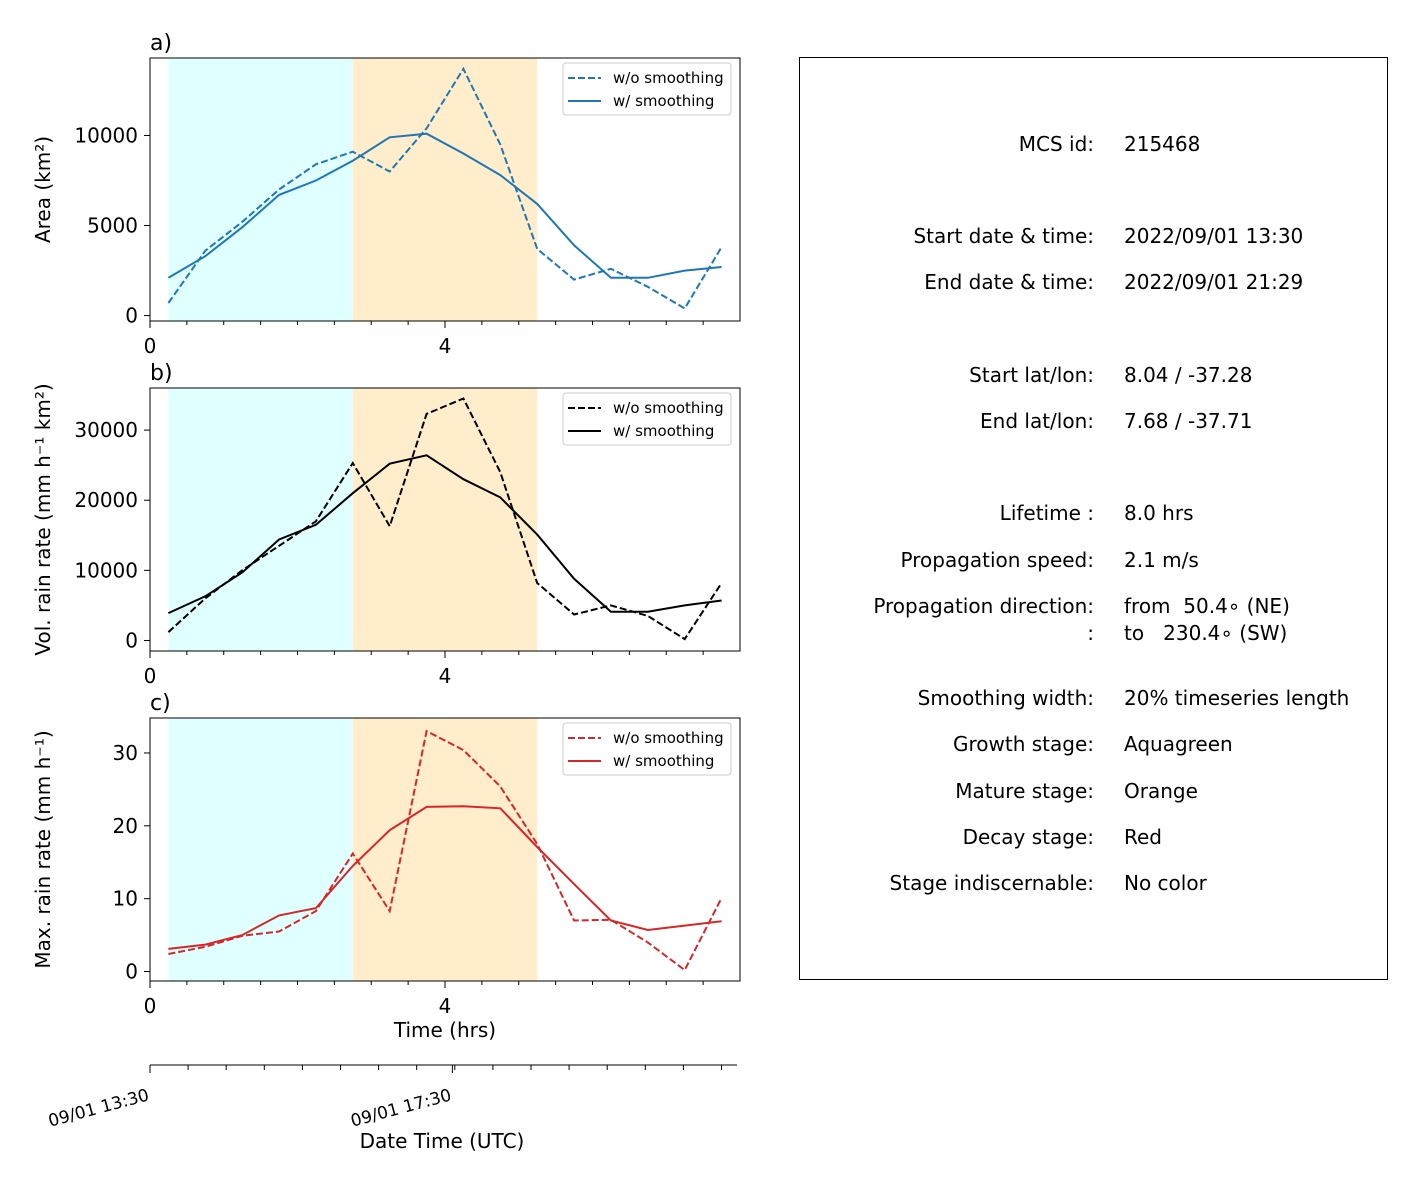  What do you see at coordinates (1214, 282) in the screenshot?
I see `info-value: 2022/09/01 21:29` at bounding box center [1214, 282].